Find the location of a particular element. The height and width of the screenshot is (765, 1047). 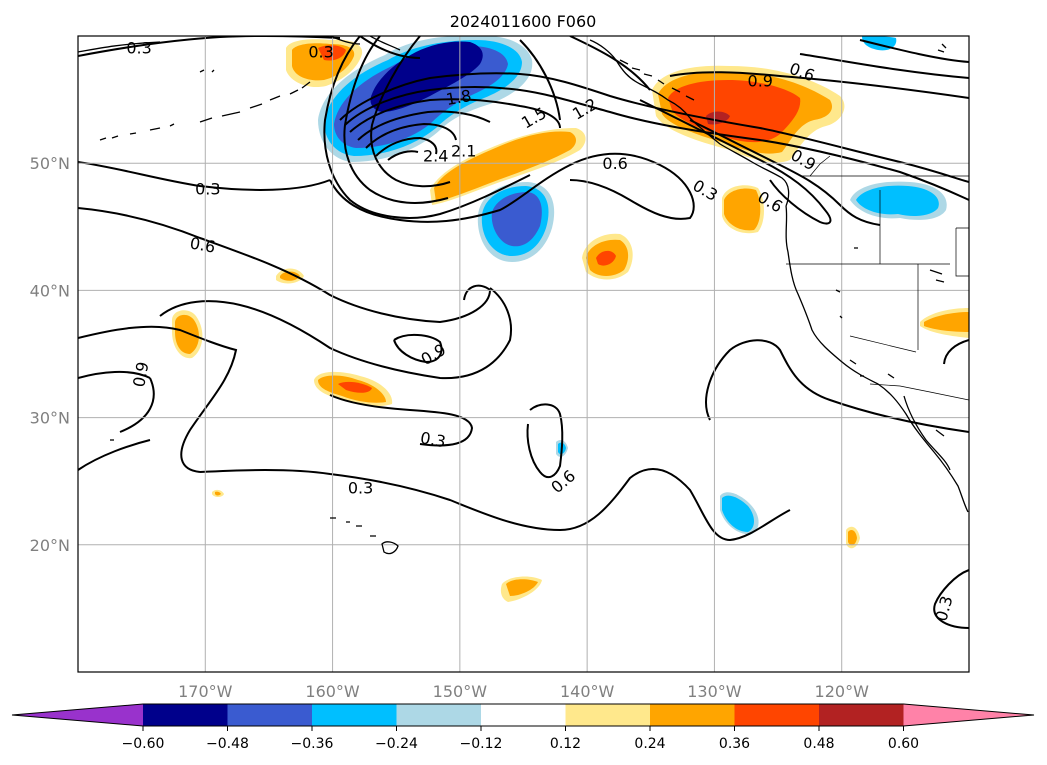

contour-label: 2.4 is located at coordinates (435, 156).